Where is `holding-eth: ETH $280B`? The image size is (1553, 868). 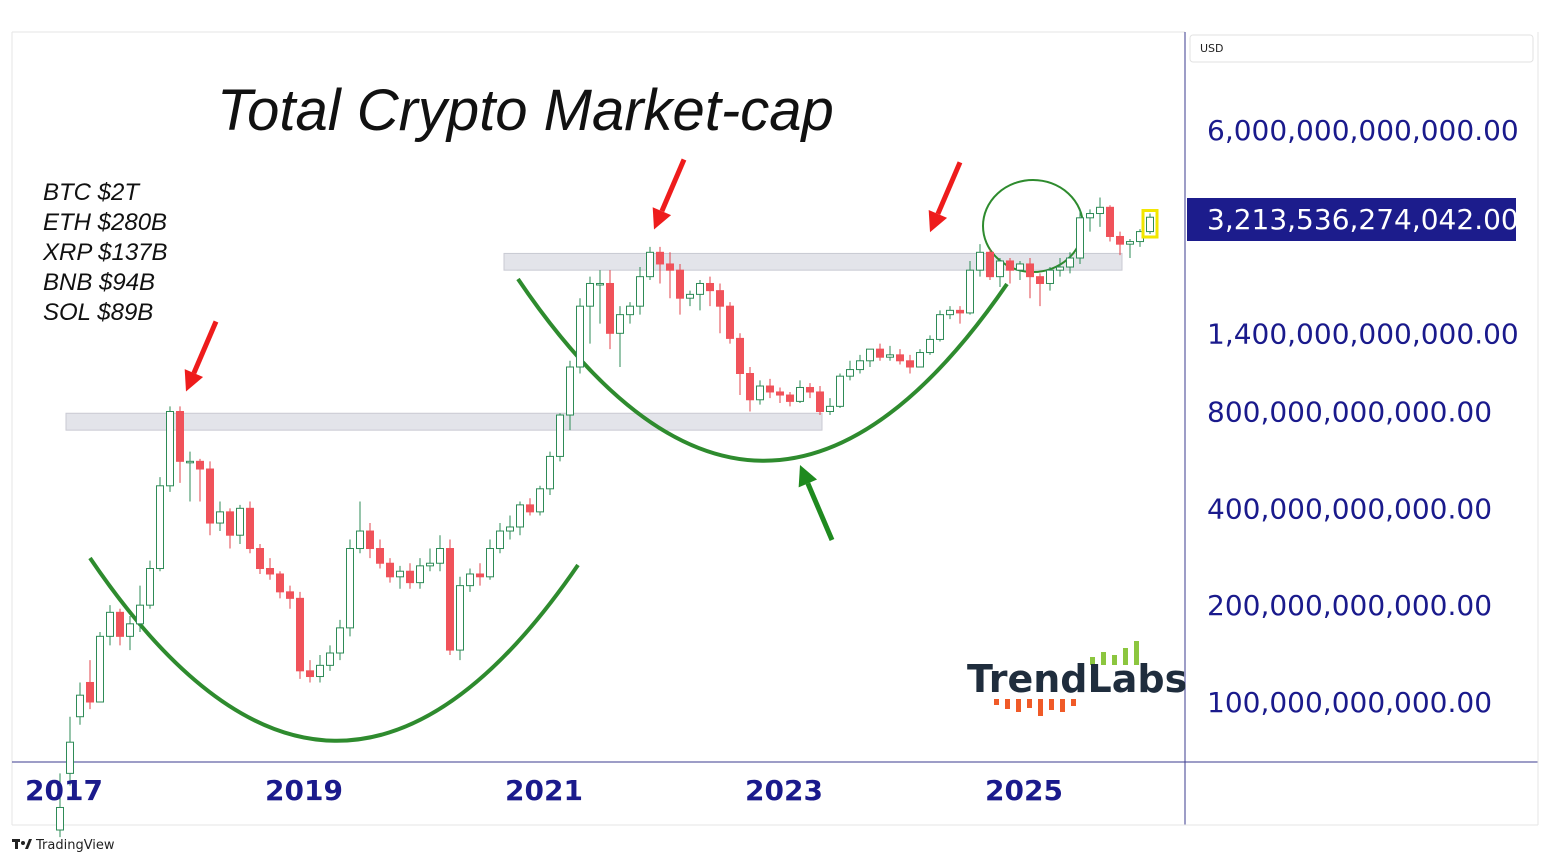 holding-eth: ETH $280B is located at coordinates (105, 222).